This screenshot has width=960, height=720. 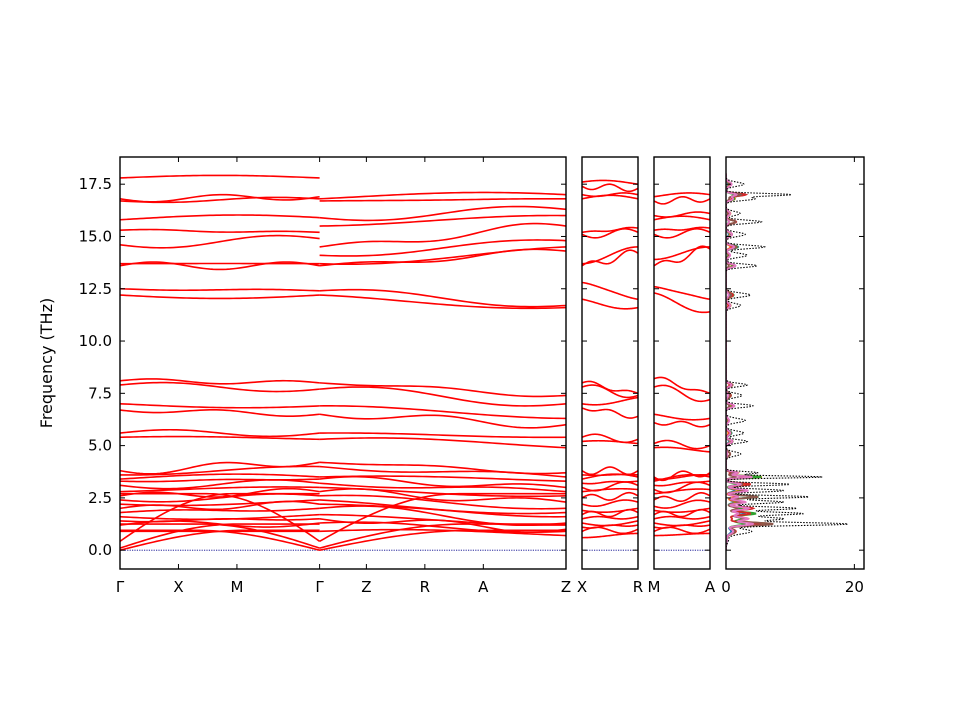 What do you see at coordinates (100, 393) in the screenshot?
I see `y-tick-label: 7.5` at bounding box center [100, 393].